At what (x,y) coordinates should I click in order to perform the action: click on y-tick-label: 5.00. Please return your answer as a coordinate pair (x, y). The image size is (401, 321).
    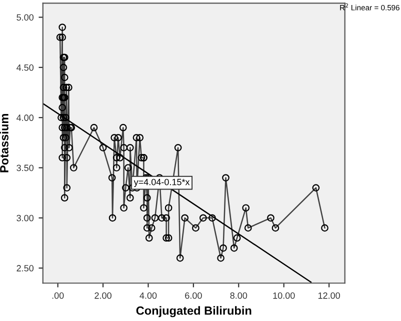
    Looking at the image, I should click on (25, 17).